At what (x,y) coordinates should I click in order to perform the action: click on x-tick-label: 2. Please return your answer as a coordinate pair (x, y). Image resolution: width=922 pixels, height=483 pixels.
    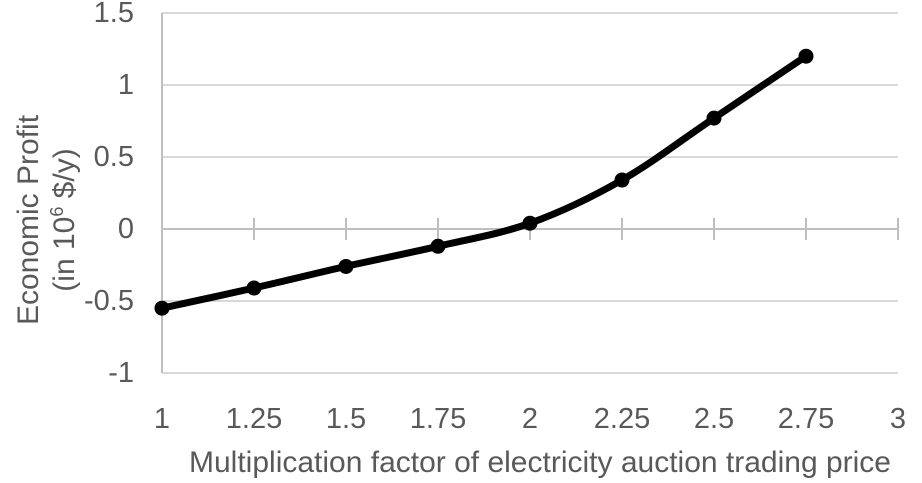
    Looking at the image, I should click on (530, 419).